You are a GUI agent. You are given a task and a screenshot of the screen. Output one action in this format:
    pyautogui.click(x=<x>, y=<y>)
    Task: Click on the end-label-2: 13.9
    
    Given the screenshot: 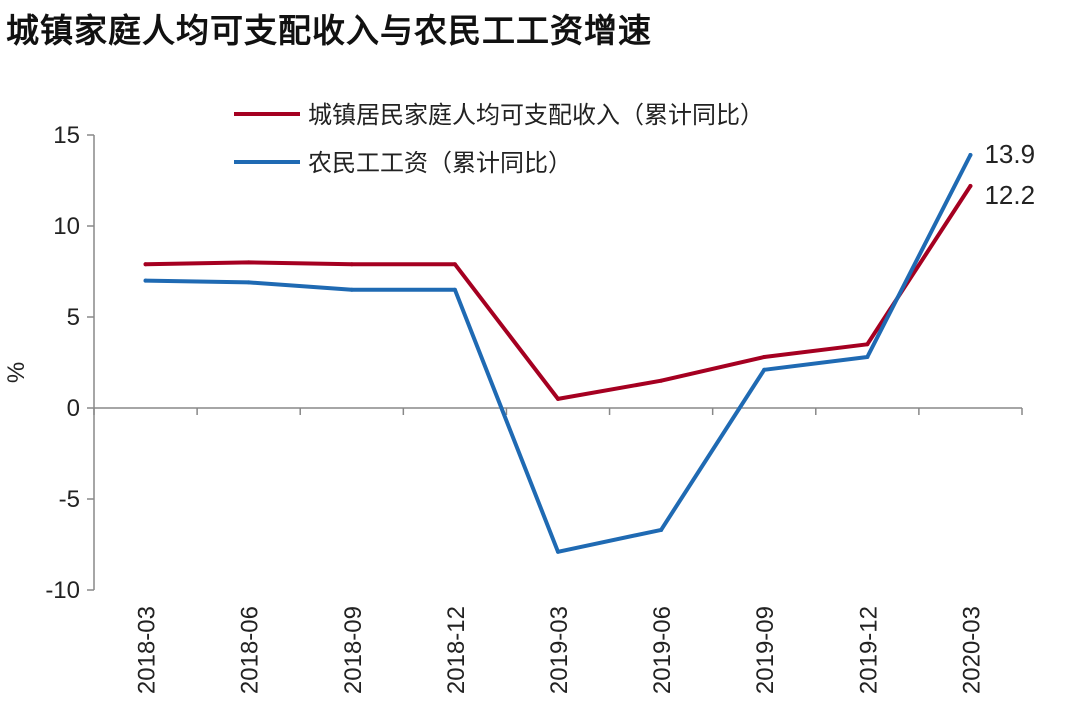 What is the action you would take?
    pyautogui.click(x=1009, y=154)
    